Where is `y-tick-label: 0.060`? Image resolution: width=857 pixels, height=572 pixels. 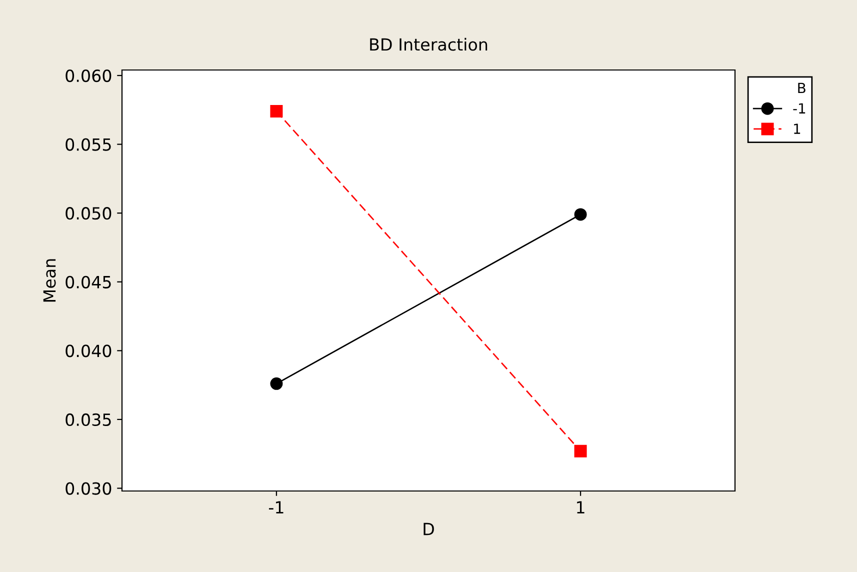
y-tick-label: 0.060 is located at coordinates (89, 75).